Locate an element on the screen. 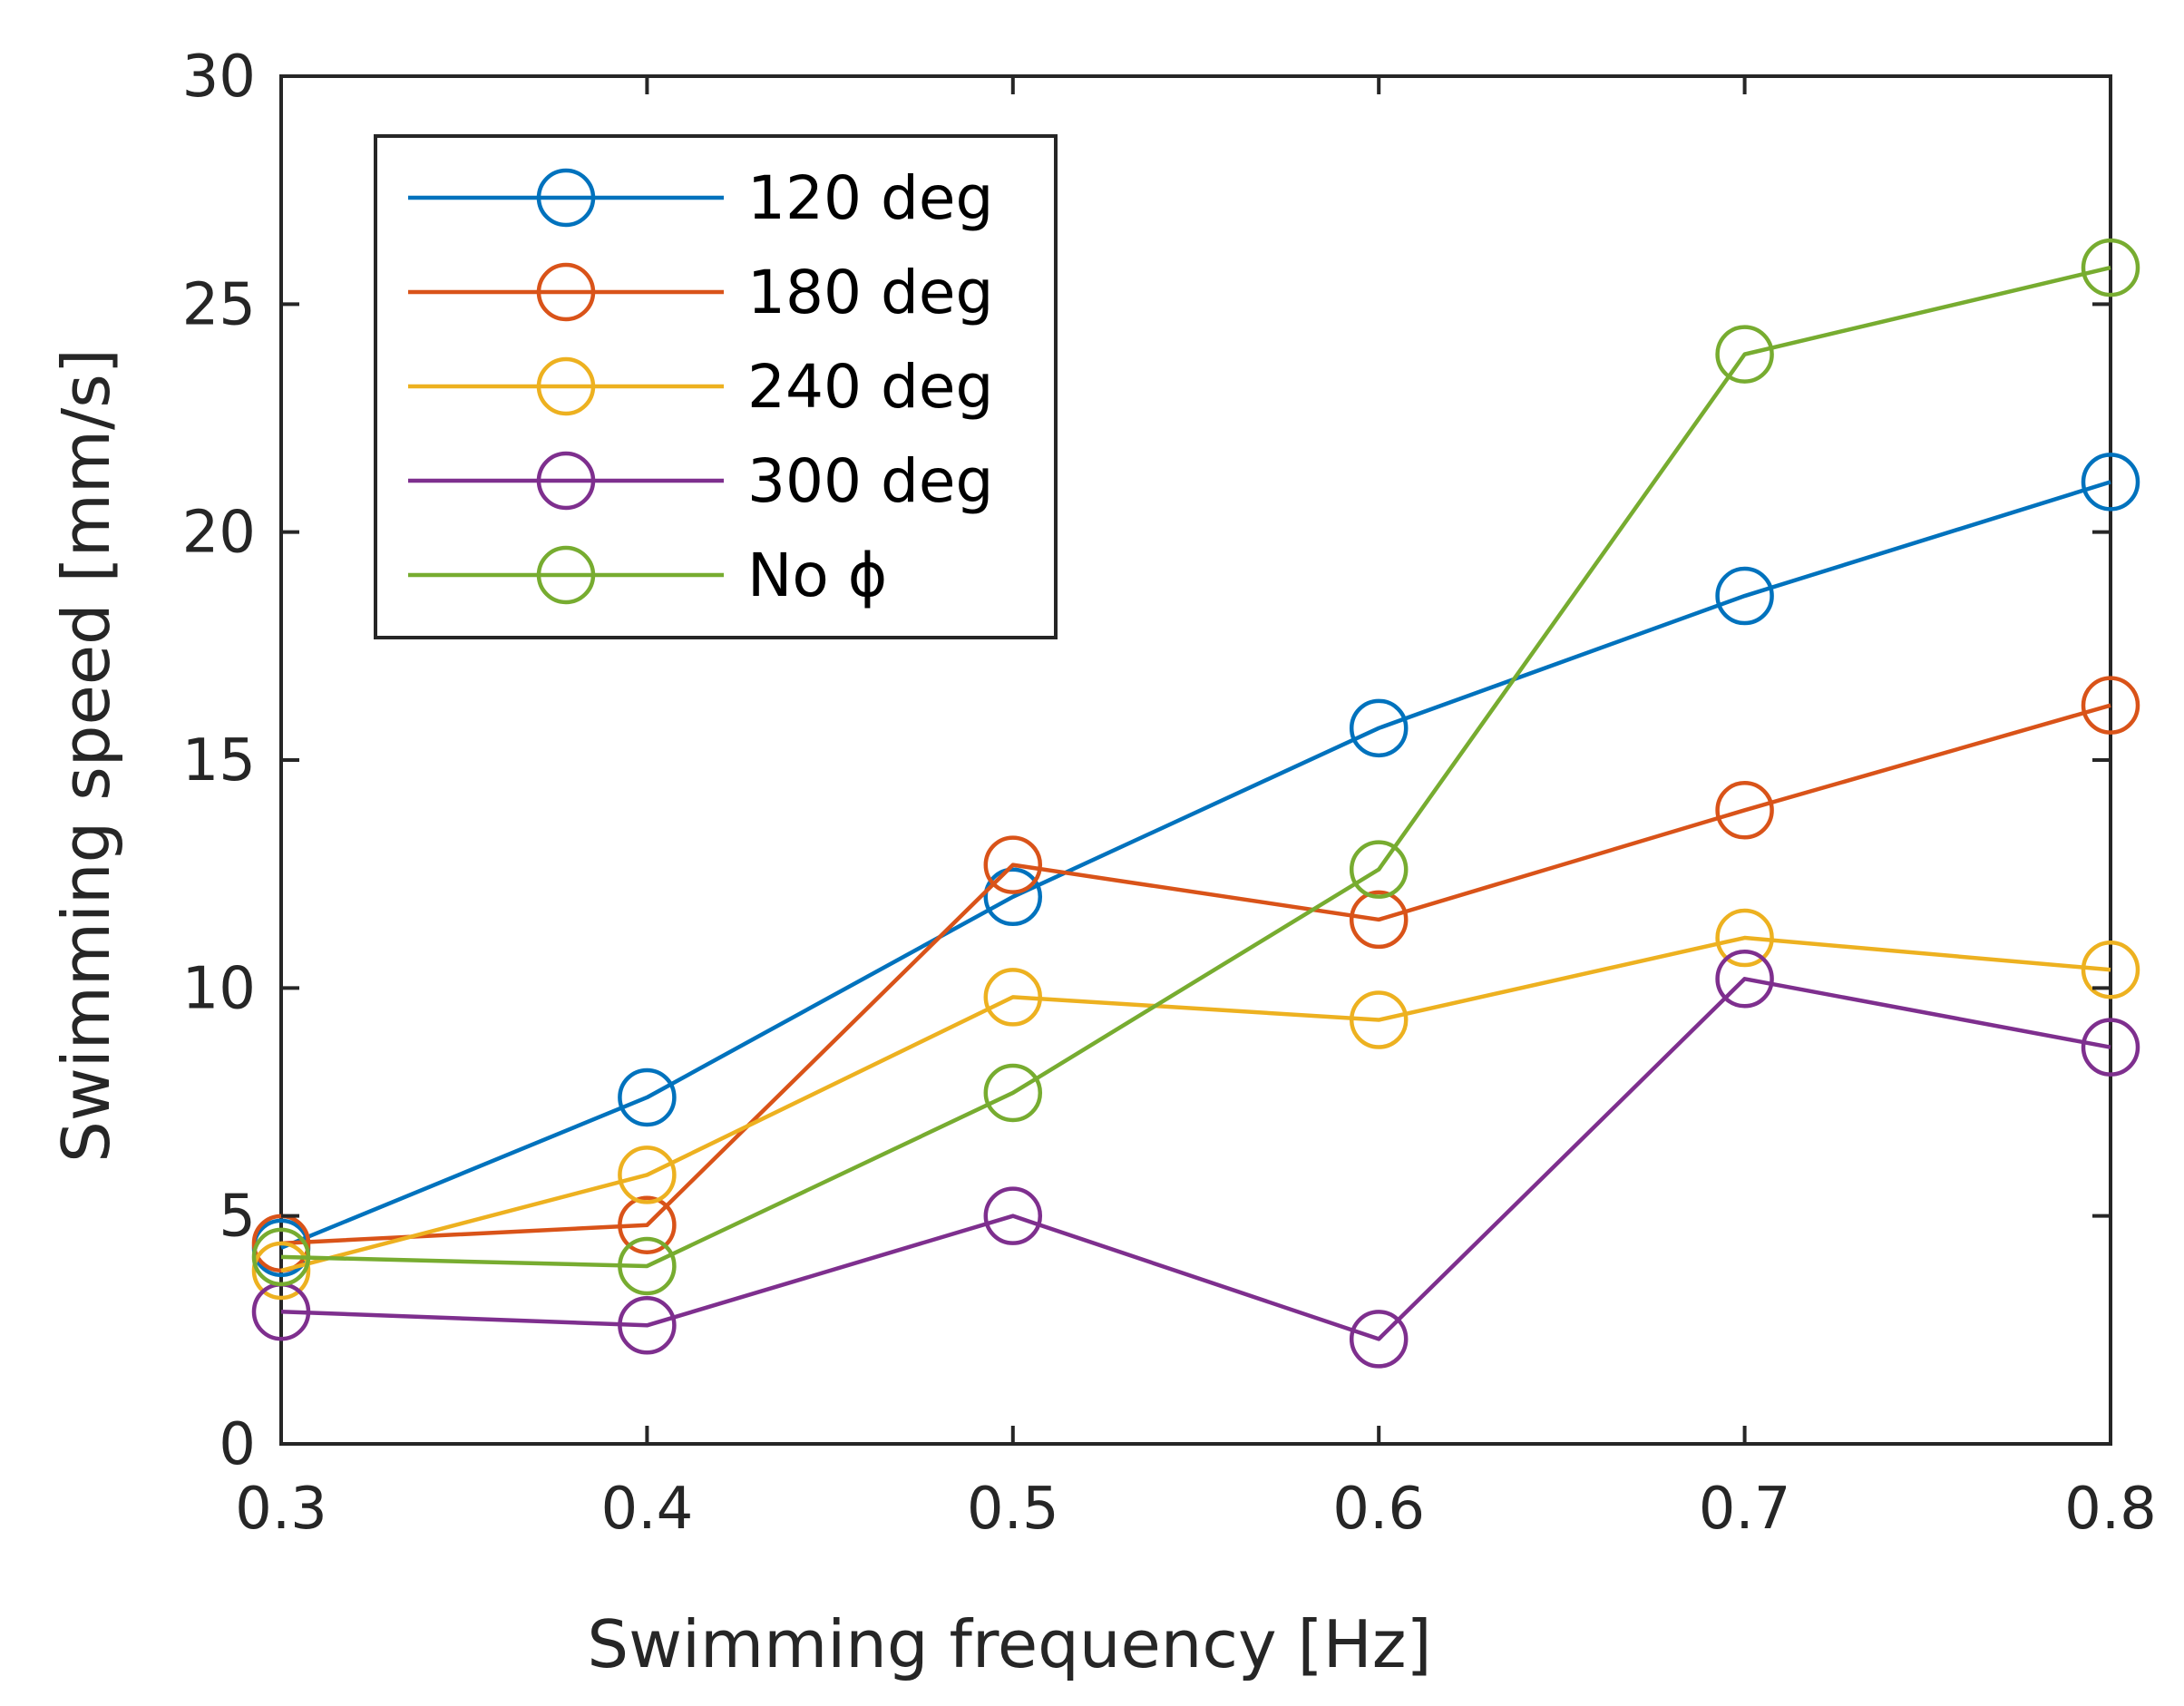  x-tick-label: 0.4 is located at coordinates (647, 1509).